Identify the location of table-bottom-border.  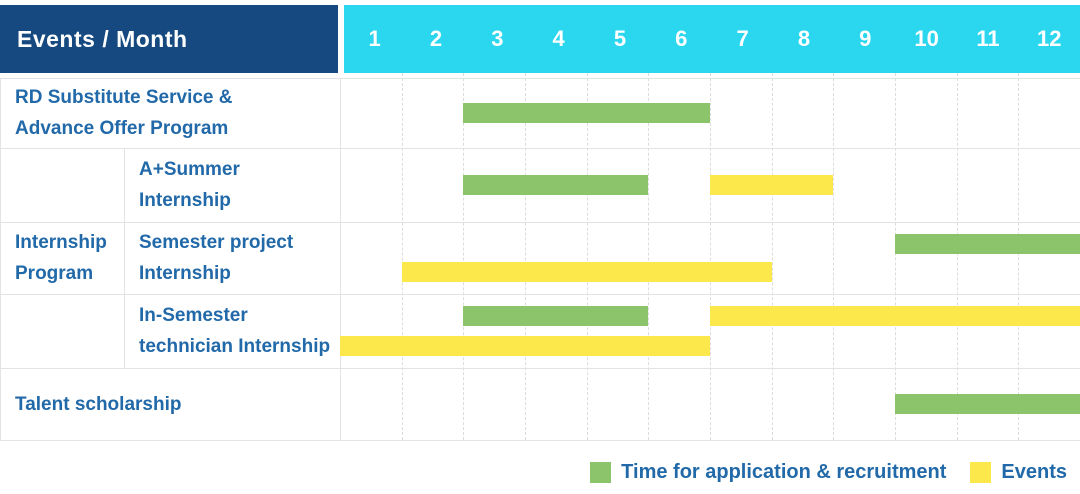
(540, 440).